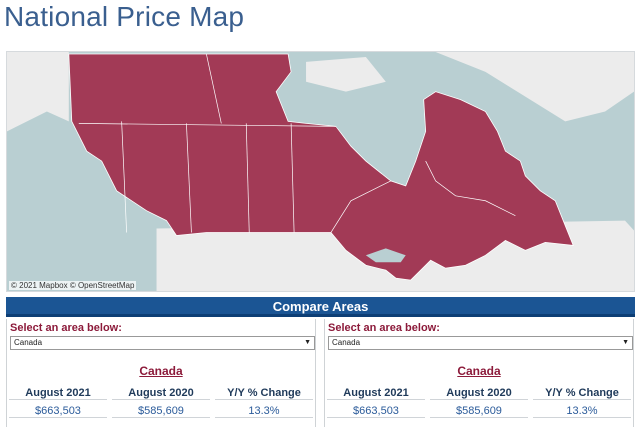 This screenshot has height=431, width=640. Describe the element at coordinates (534, 87) in the screenshot. I see `map-land-greenland` at that location.